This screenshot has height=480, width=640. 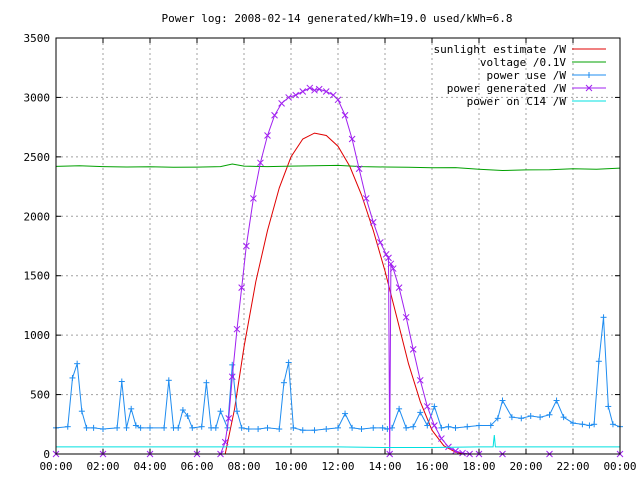 What do you see at coordinates (37, 38) in the screenshot?
I see `y-tick-label: 3500` at bounding box center [37, 38].